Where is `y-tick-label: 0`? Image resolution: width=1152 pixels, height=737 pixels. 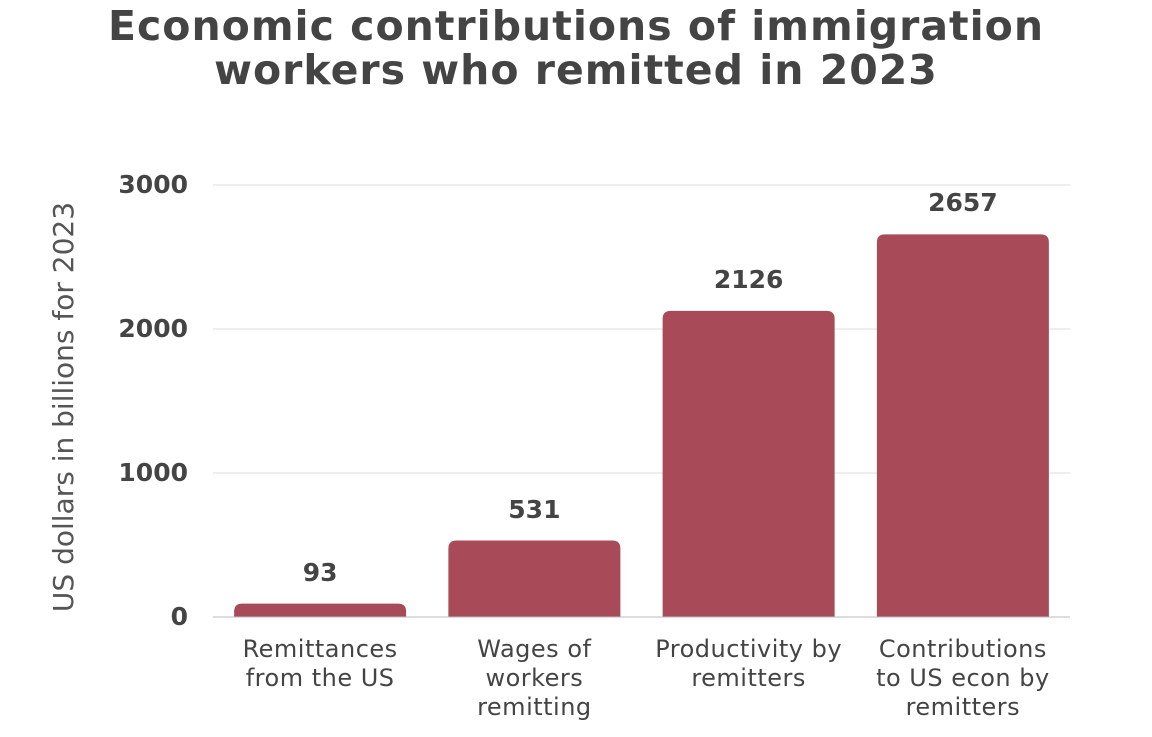
y-tick-label: 0 is located at coordinates (179, 616).